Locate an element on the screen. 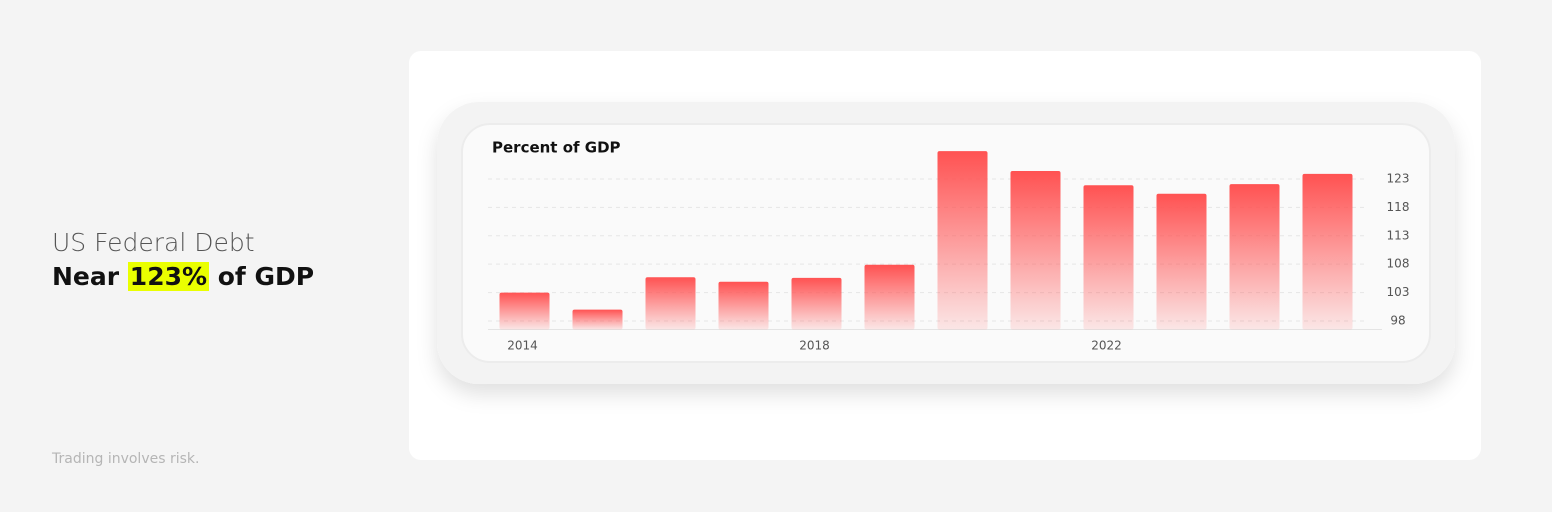 This screenshot has width=1552, height=512. headline-subtitle: Near 123% of GDP is located at coordinates (183, 277).